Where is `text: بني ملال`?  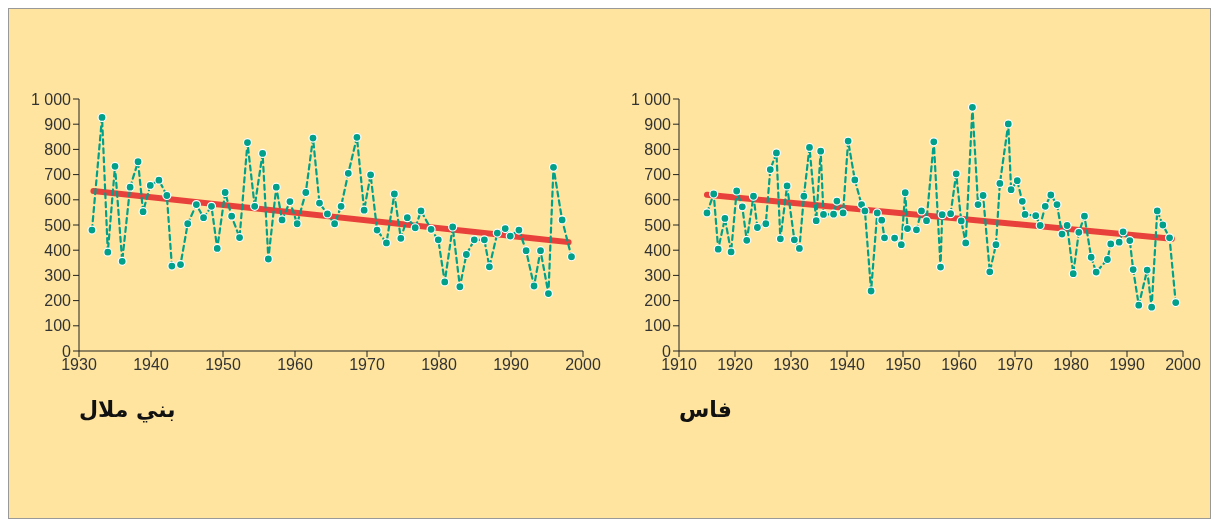
text: بني ملال is located at coordinates (128, 409).